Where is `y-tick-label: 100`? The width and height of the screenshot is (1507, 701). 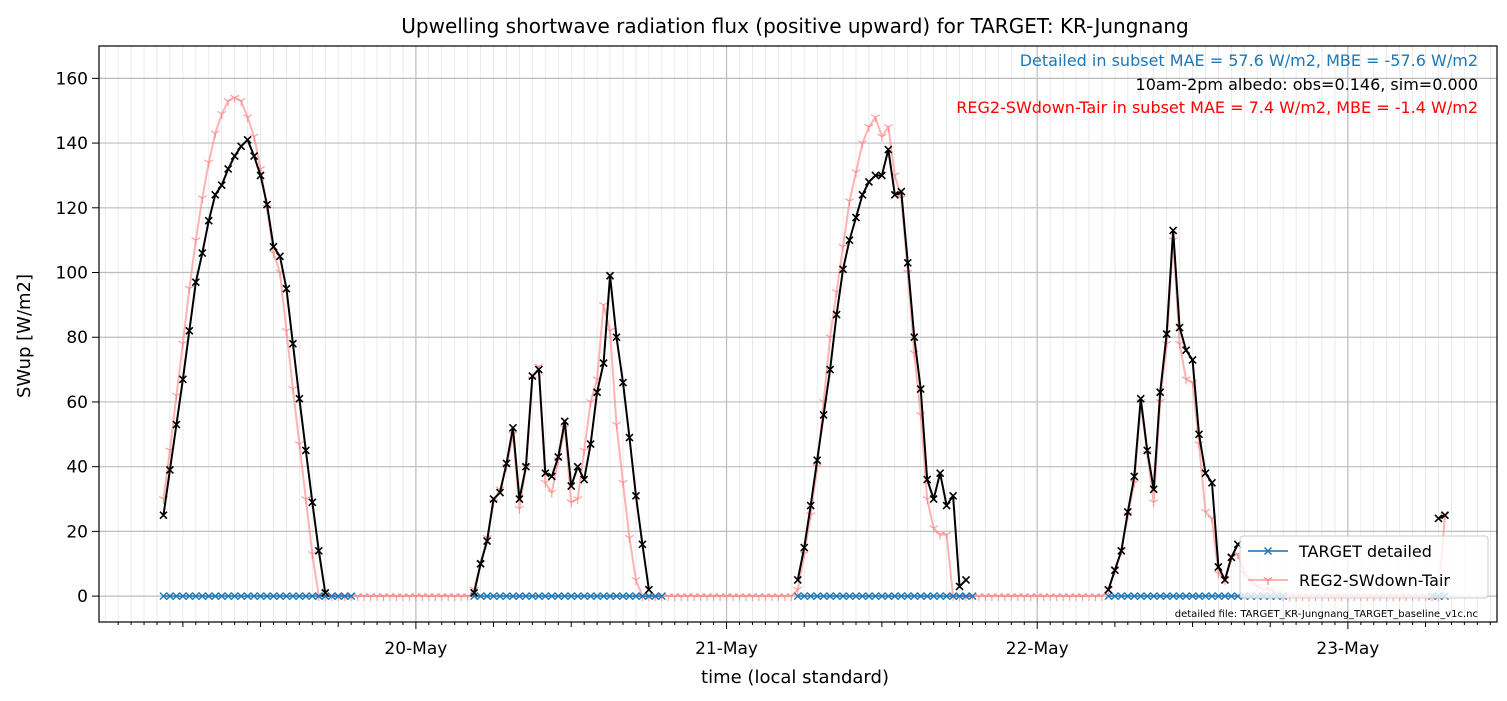
y-tick-label: 100 is located at coordinates (72, 274).